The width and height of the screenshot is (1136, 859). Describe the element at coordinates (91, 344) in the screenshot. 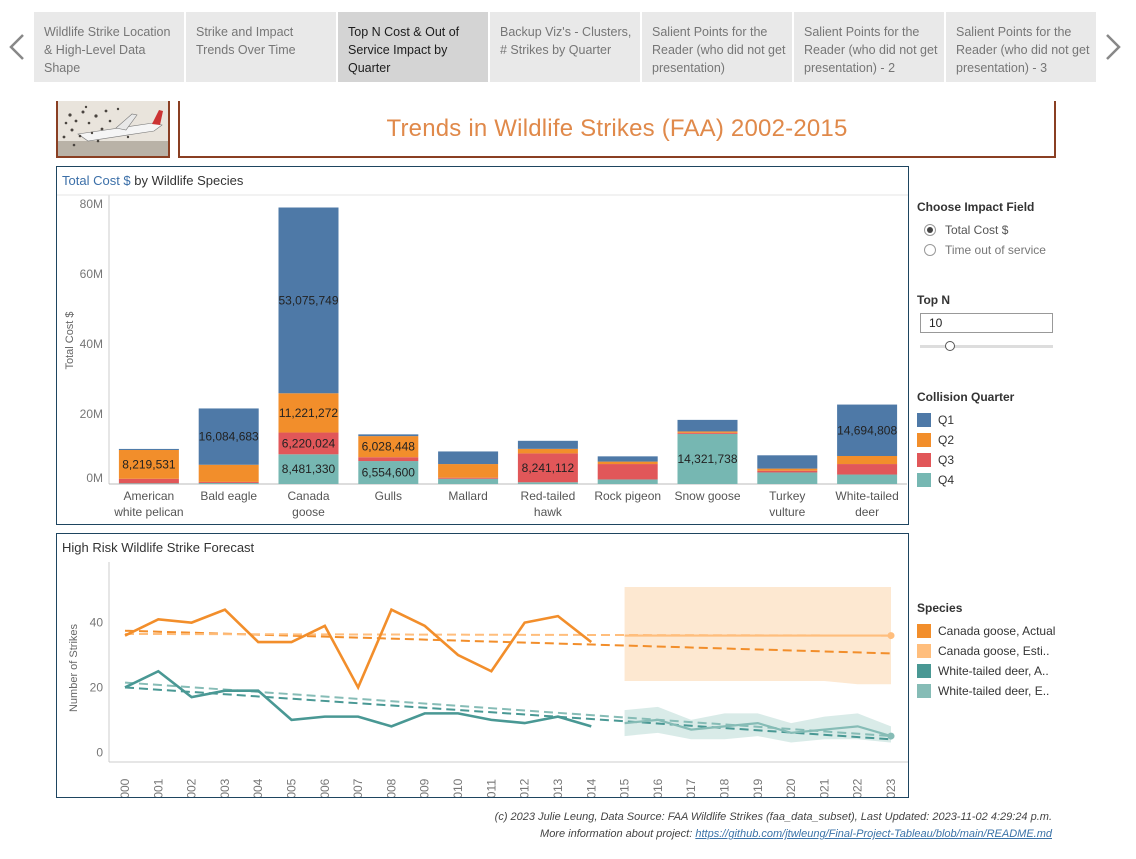

I see `y-tick-label: 40M` at that location.